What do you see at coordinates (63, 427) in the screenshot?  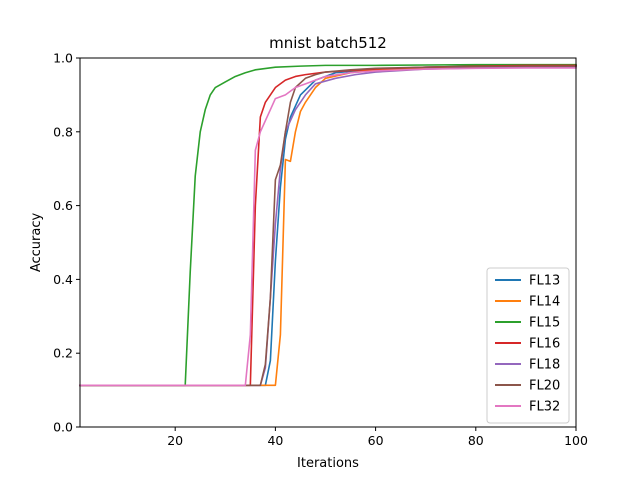 I see `y-tick-label: 0.0` at bounding box center [63, 427].